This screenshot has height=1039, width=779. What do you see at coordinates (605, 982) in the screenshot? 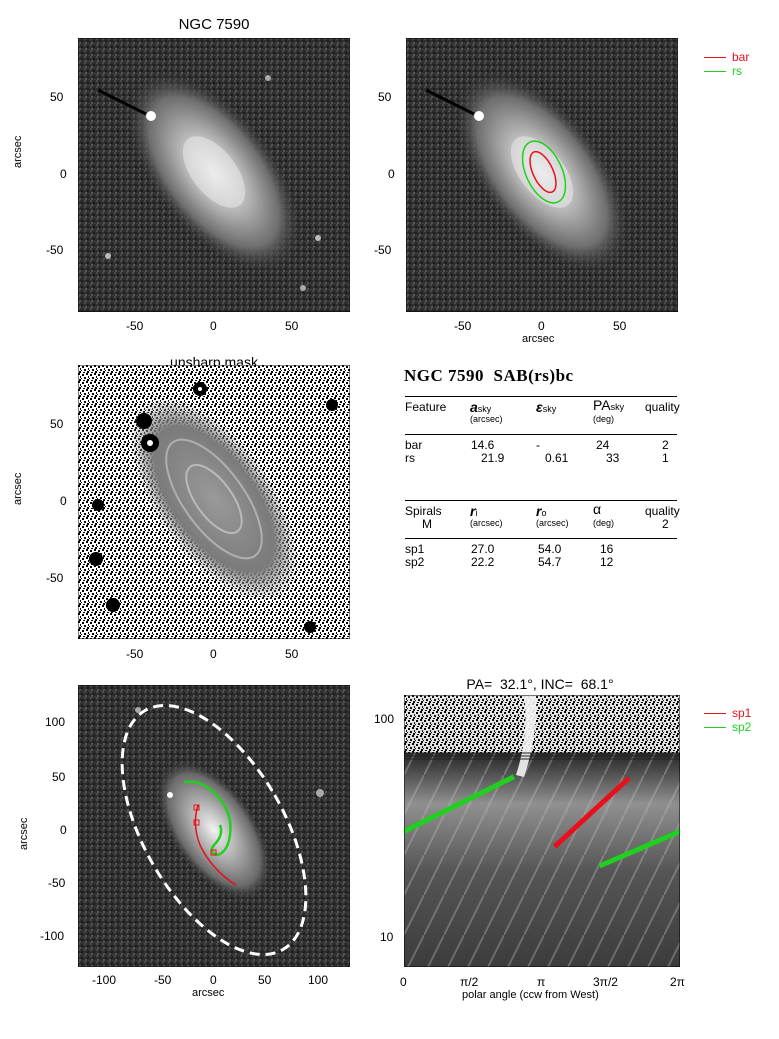
I see `x-tick-label: 3π/2` at bounding box center [605, 982].